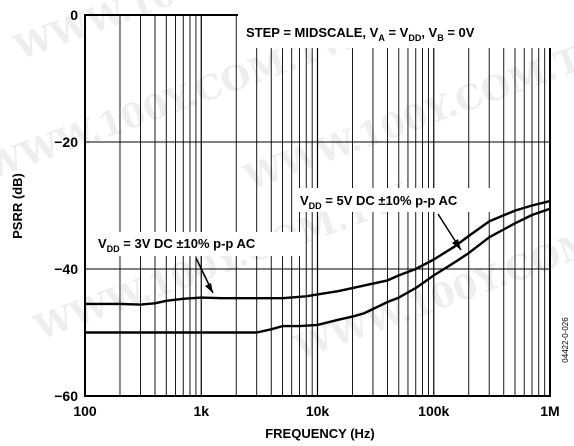  I want to click on x-tick-label: 1k, so click(201, 411).